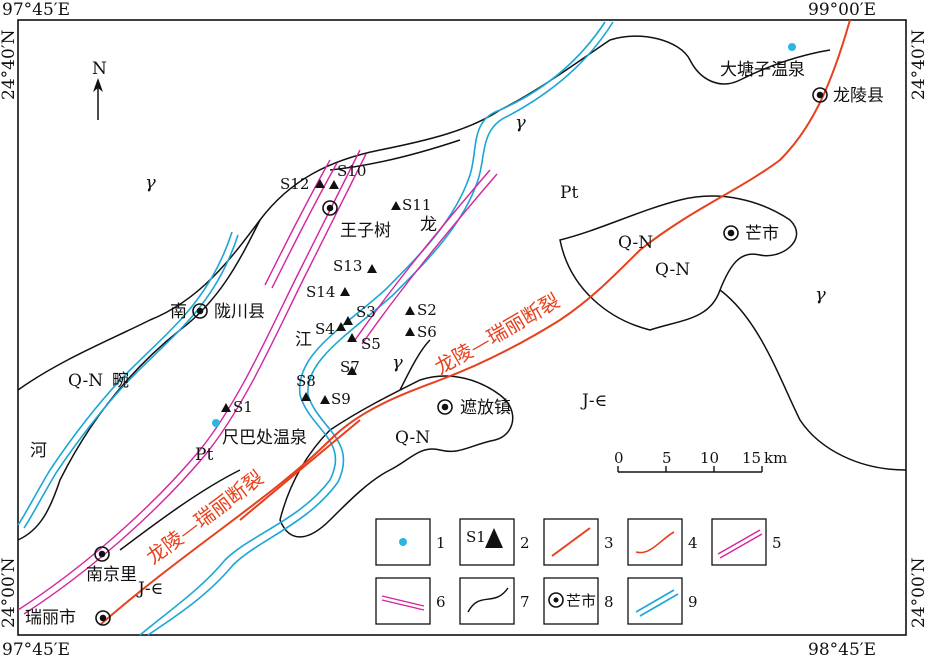 Image resolution: width=929 pixels, height=660 pixels. What do you see at coordinates (351, 171) in the screenshot?
I see `site-s10: S10` at bounding box center [351, 171].